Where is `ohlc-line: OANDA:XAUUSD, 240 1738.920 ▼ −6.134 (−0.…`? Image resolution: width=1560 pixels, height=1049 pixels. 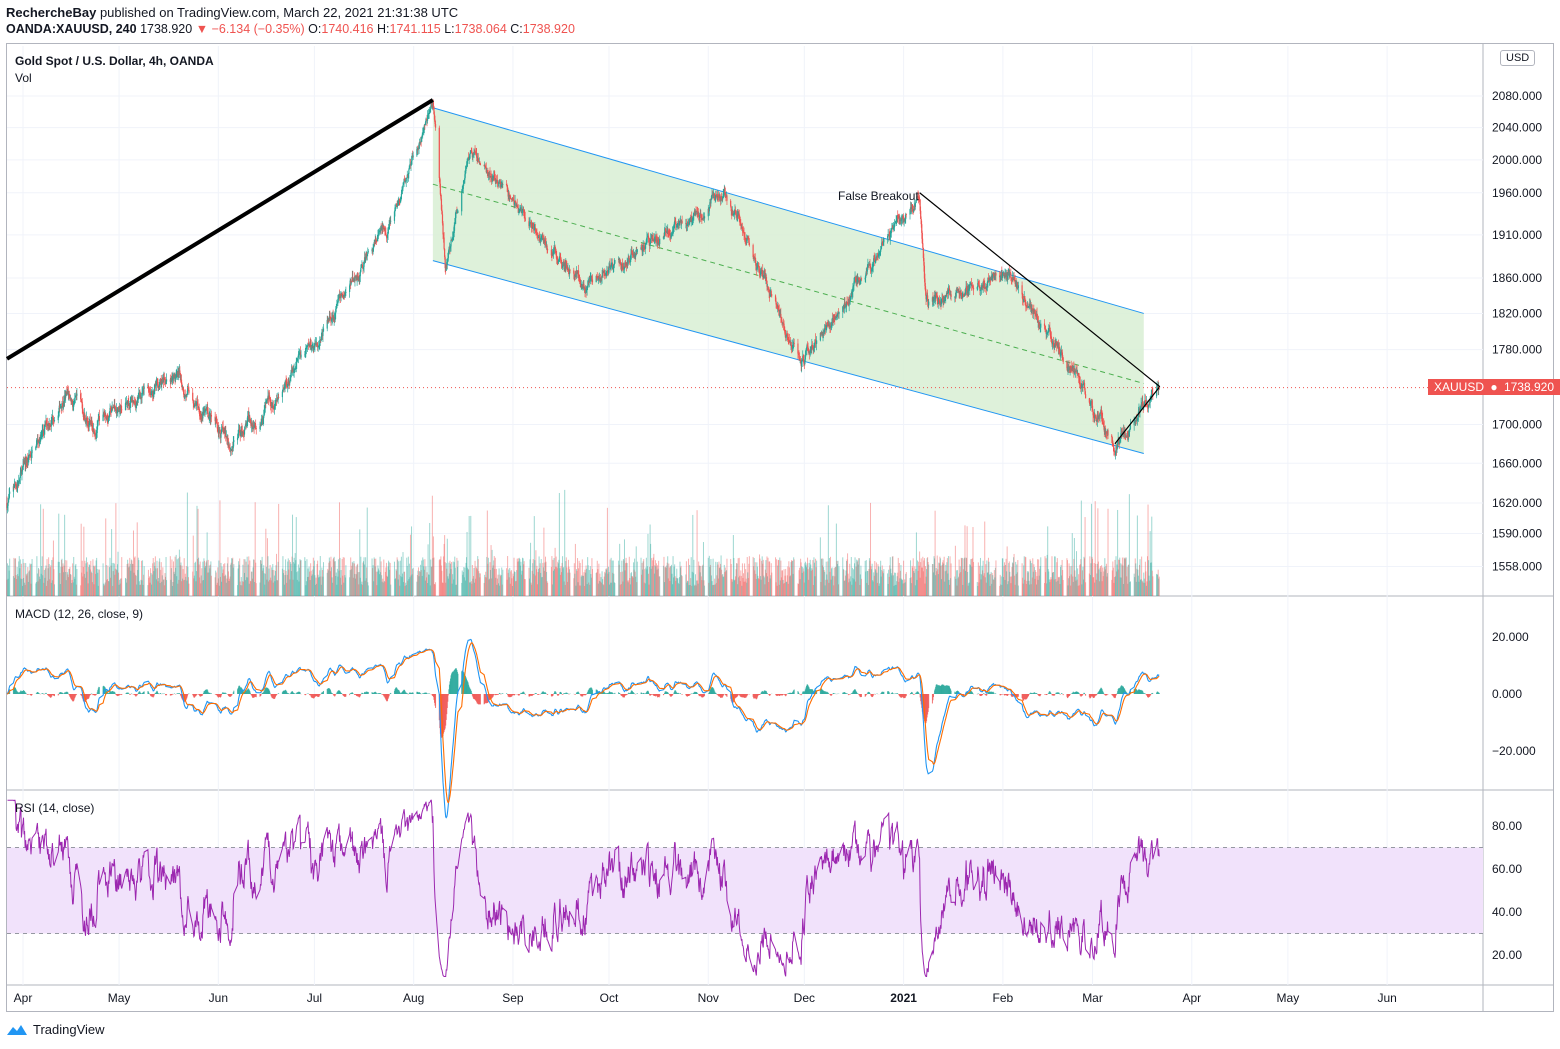
ohlc-line: OANDA:XAUUSD, 240 1738.920 ▼ −6.134 (−0.… is located at coordinates (290, 29).